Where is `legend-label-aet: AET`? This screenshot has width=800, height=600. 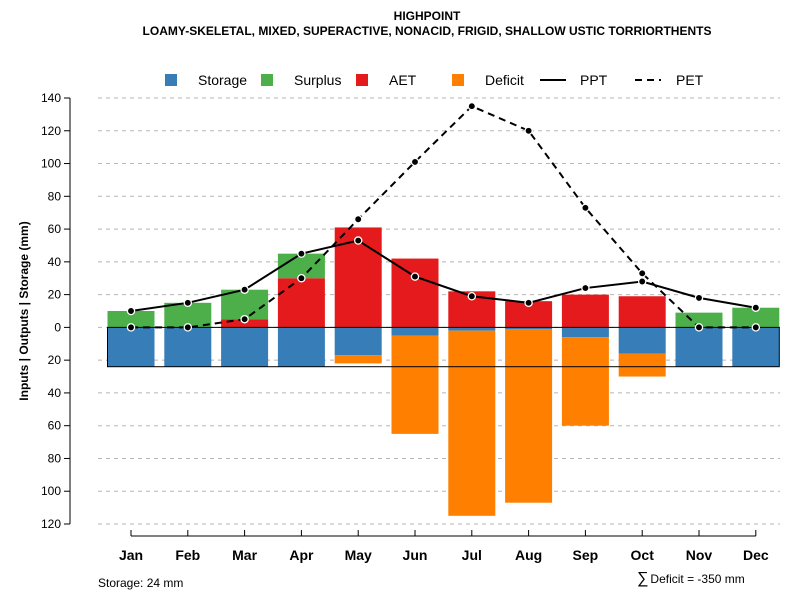 legend-label-aet: AET is located at coordinates (403, 80).